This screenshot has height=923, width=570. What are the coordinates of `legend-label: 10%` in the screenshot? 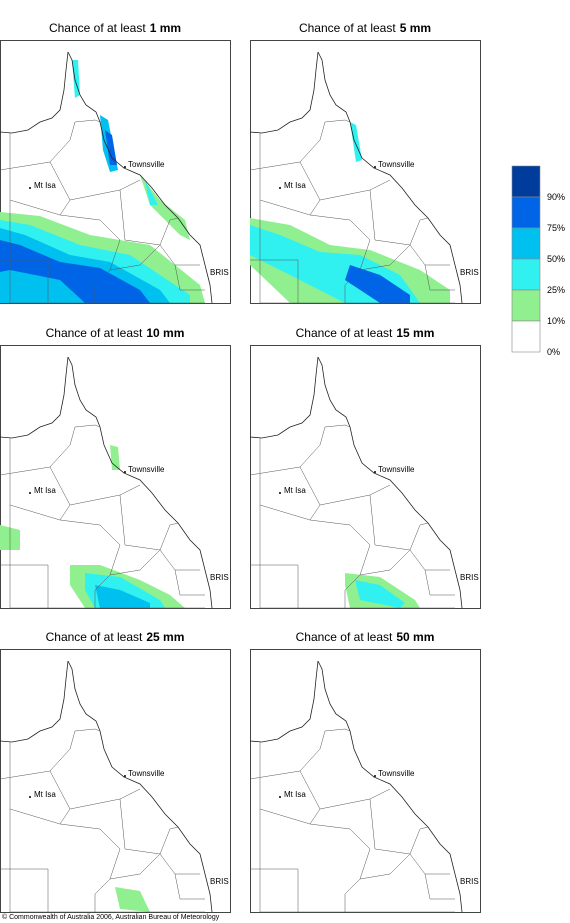 It's located at (556, 321).